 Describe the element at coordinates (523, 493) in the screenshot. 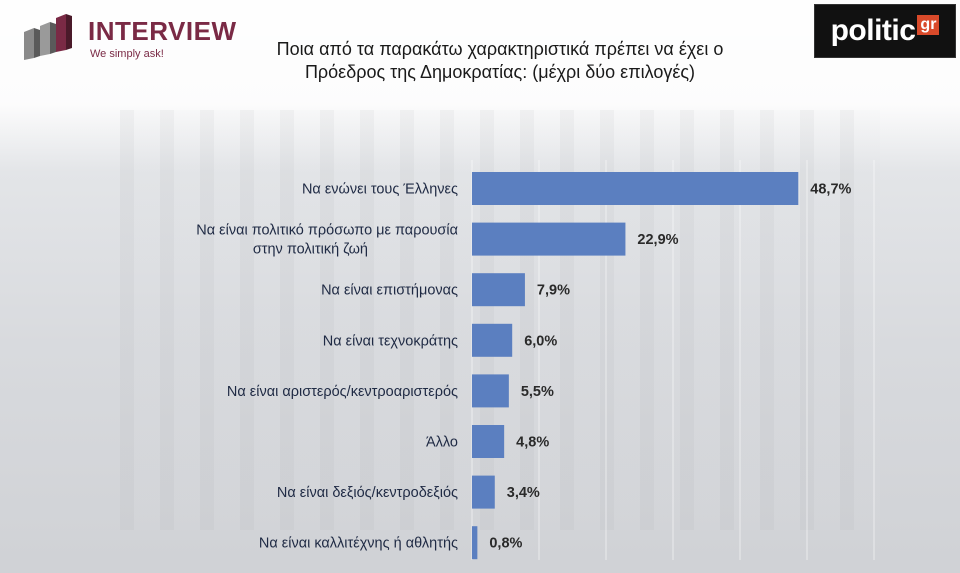

I see `value-label-6: 3,4%` at that location.